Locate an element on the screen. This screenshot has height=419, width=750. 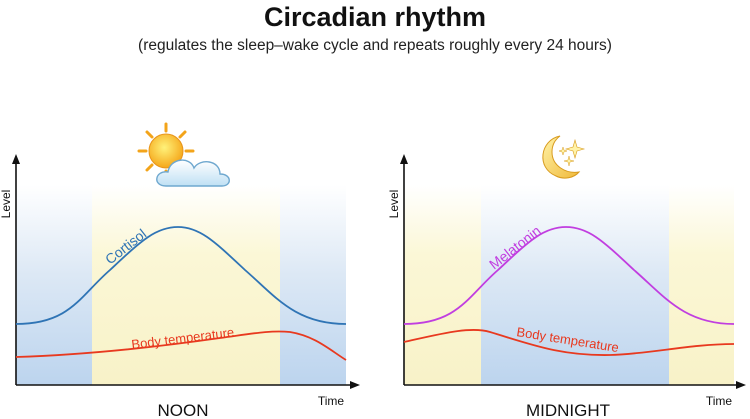
night-band is located at coordinates (575, 285).